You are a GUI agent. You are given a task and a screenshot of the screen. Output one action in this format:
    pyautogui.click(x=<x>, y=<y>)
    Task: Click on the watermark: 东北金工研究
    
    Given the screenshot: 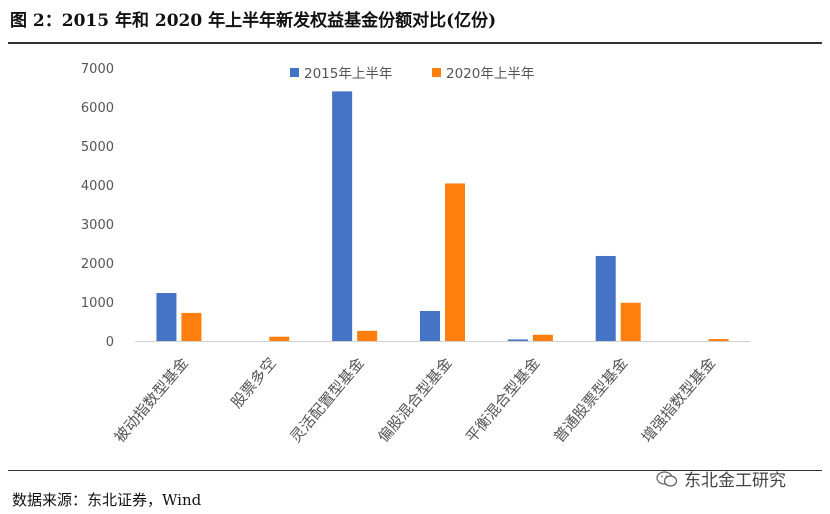 What is the action you would take?
    pyautogui.click(x=721, y=478)
    